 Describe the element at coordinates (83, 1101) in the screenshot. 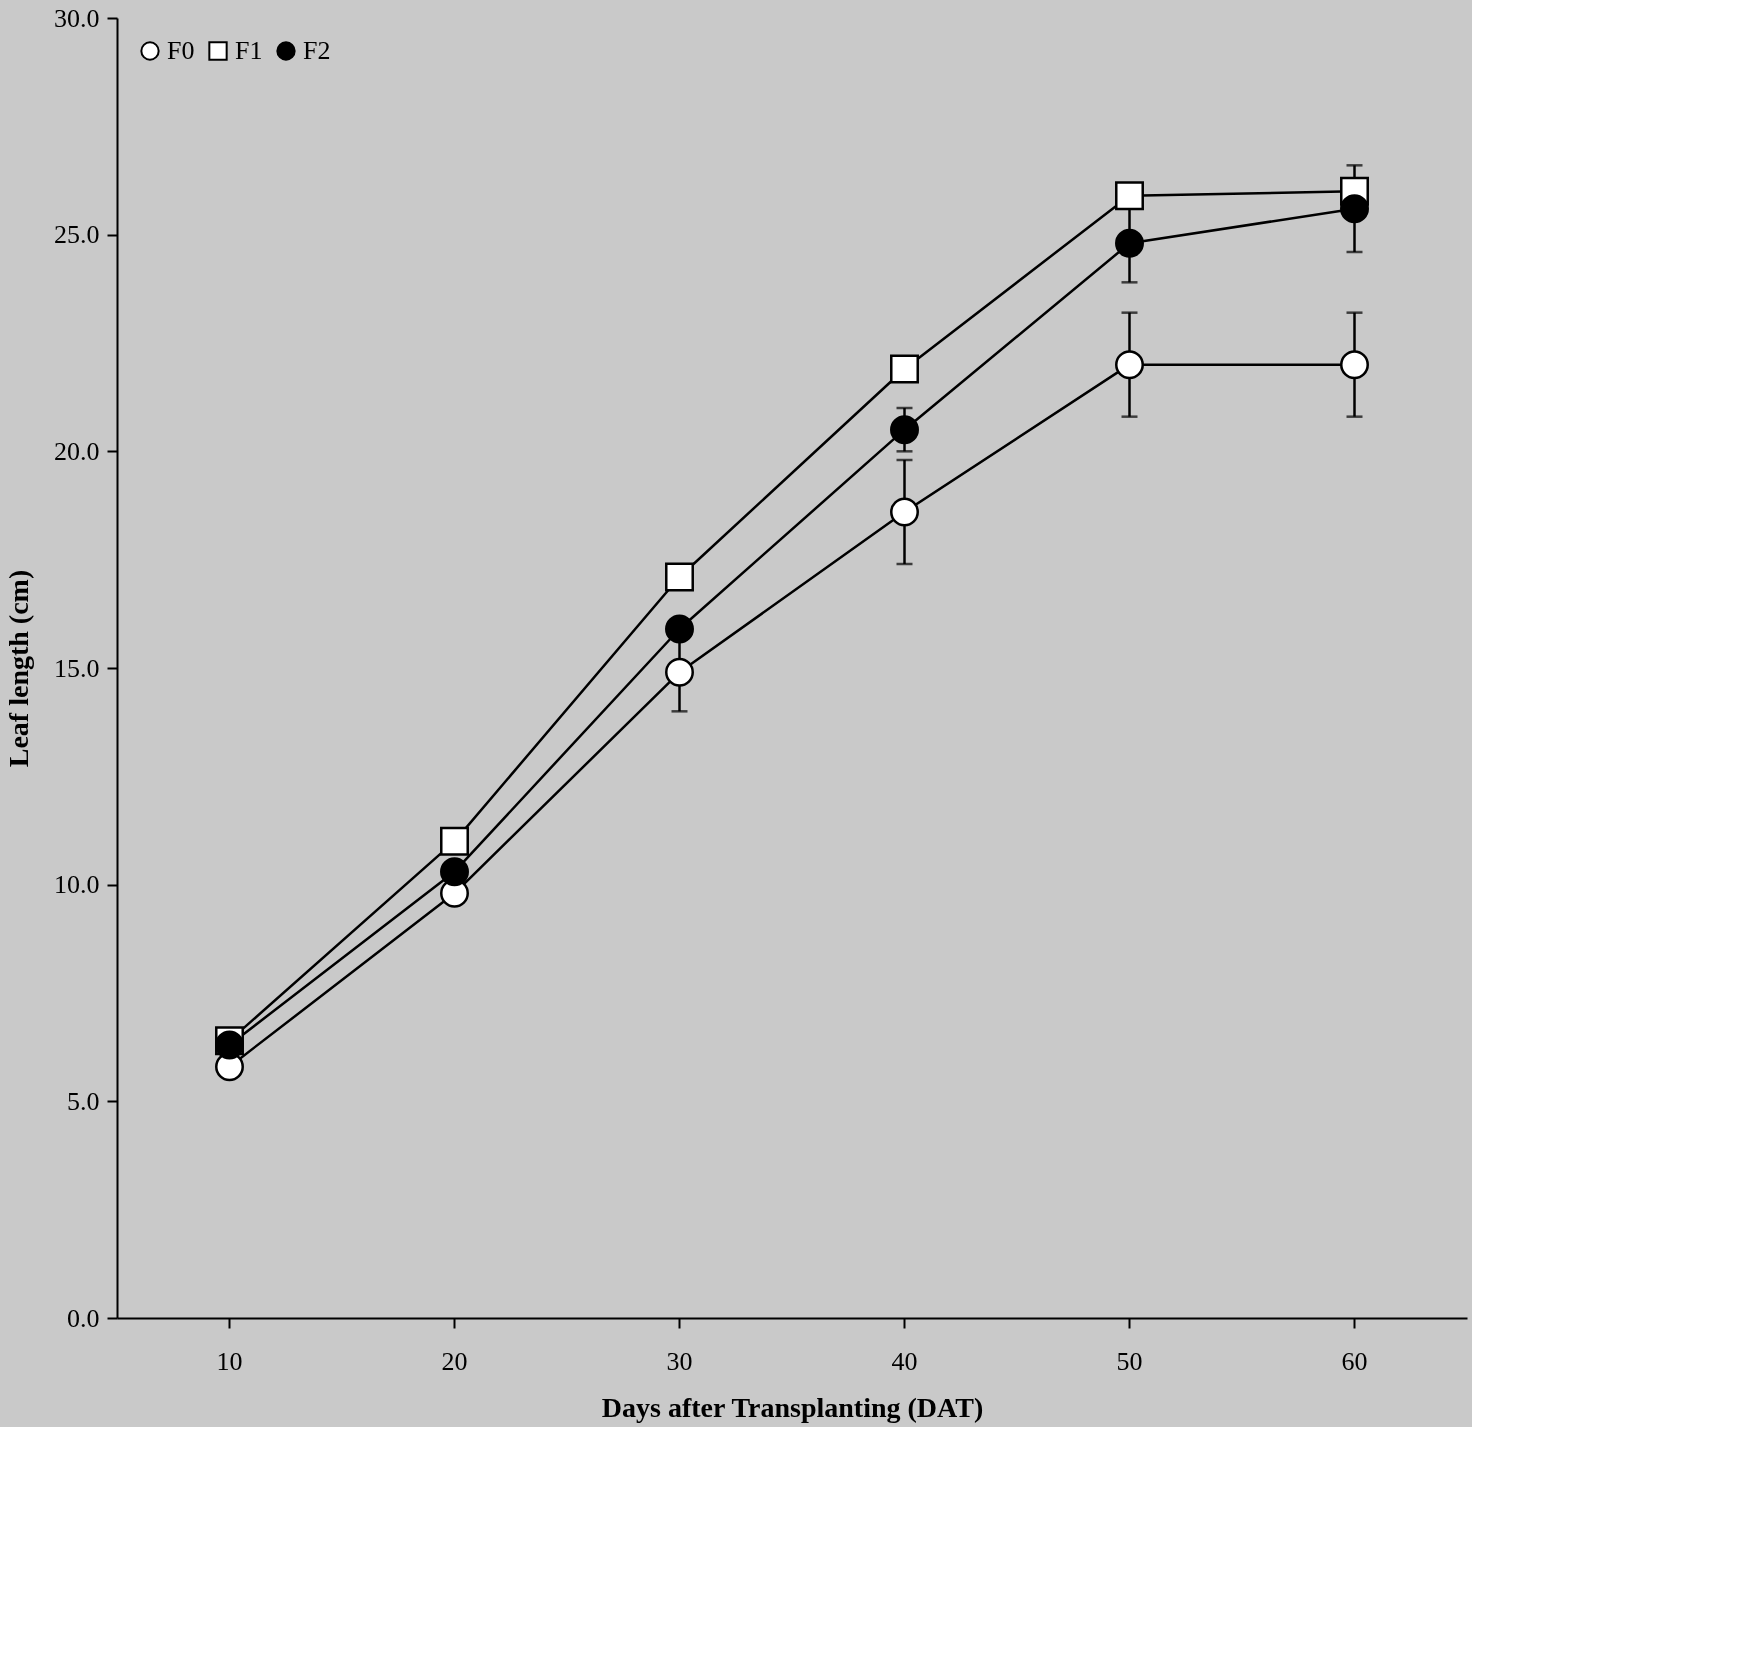

I see `y-tick-label: 5.0` at that location.